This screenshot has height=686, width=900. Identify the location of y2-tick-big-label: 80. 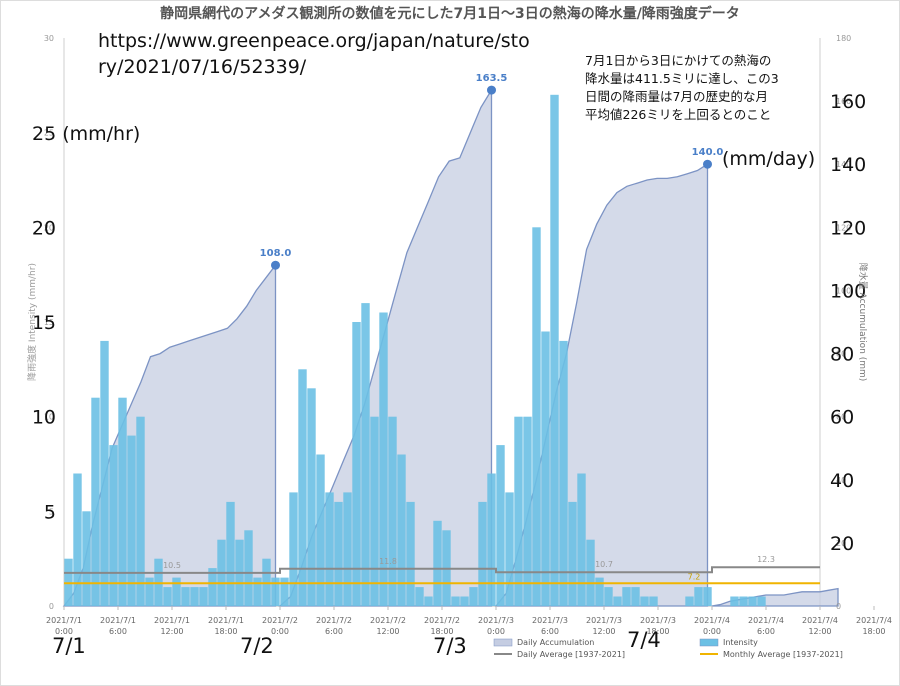
(842, 355).